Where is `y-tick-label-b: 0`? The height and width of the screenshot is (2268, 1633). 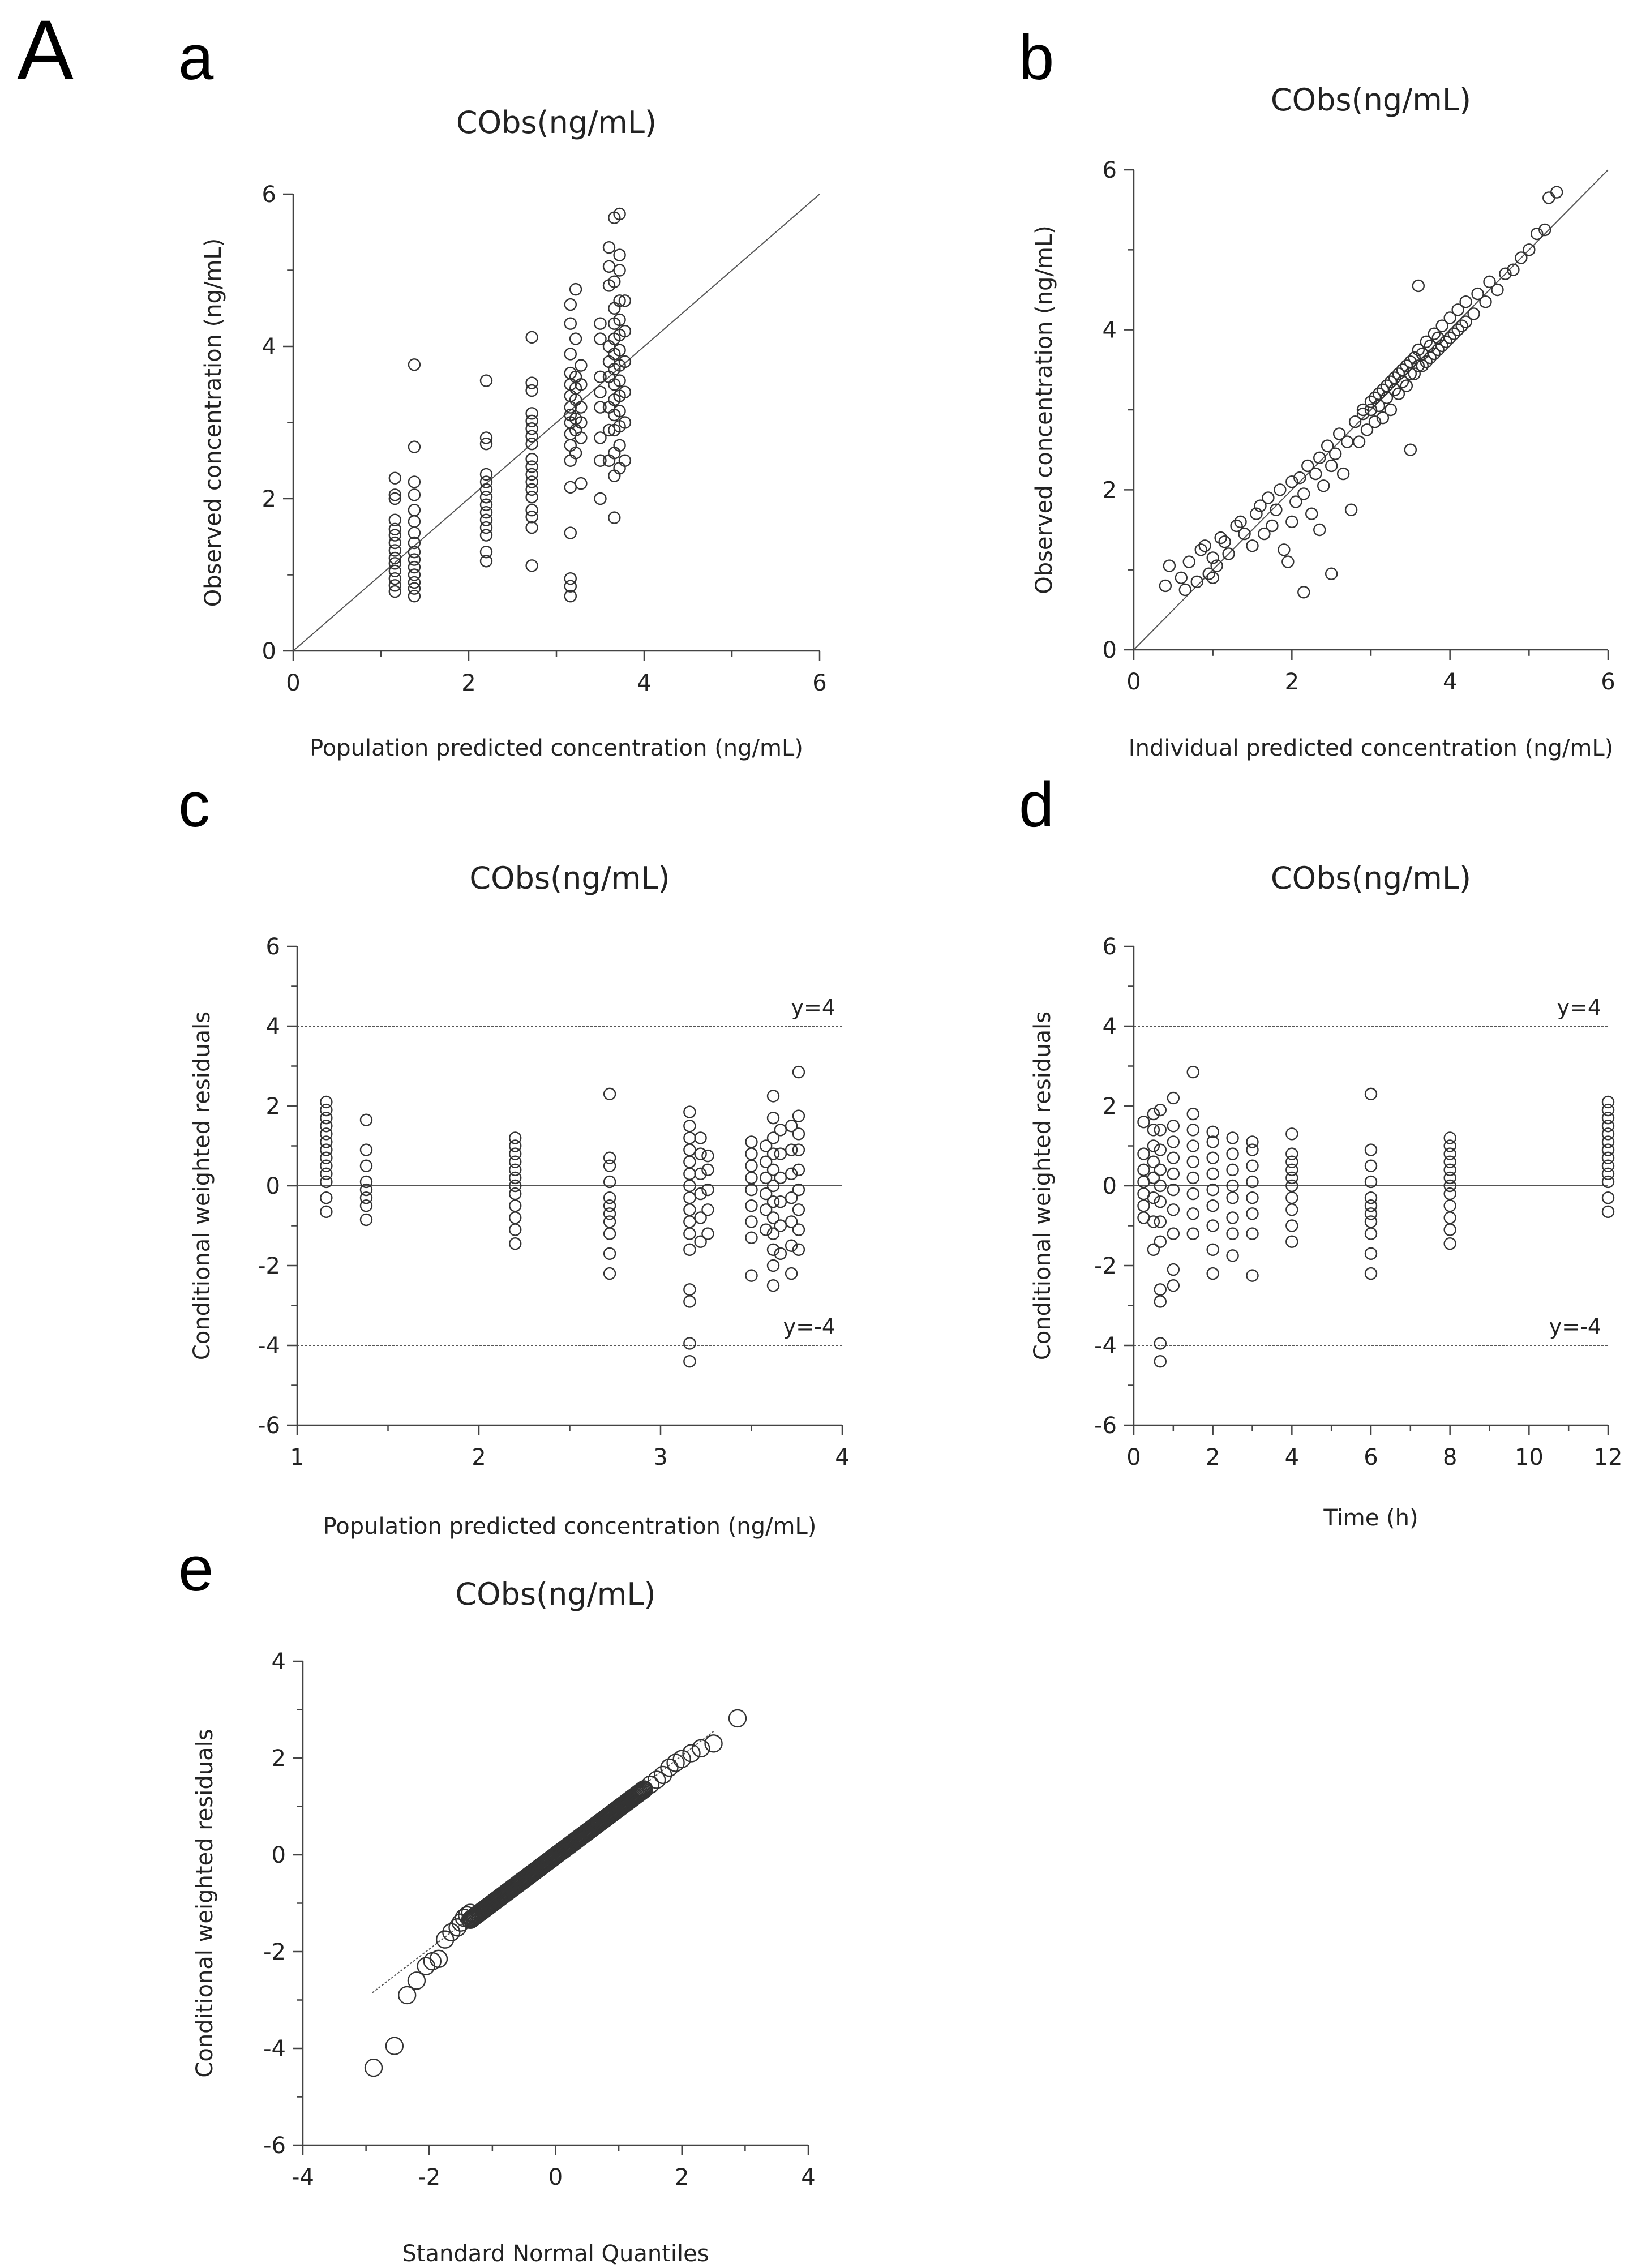 y-tick-label-b: 0 is located at coordinates (1110, 650).